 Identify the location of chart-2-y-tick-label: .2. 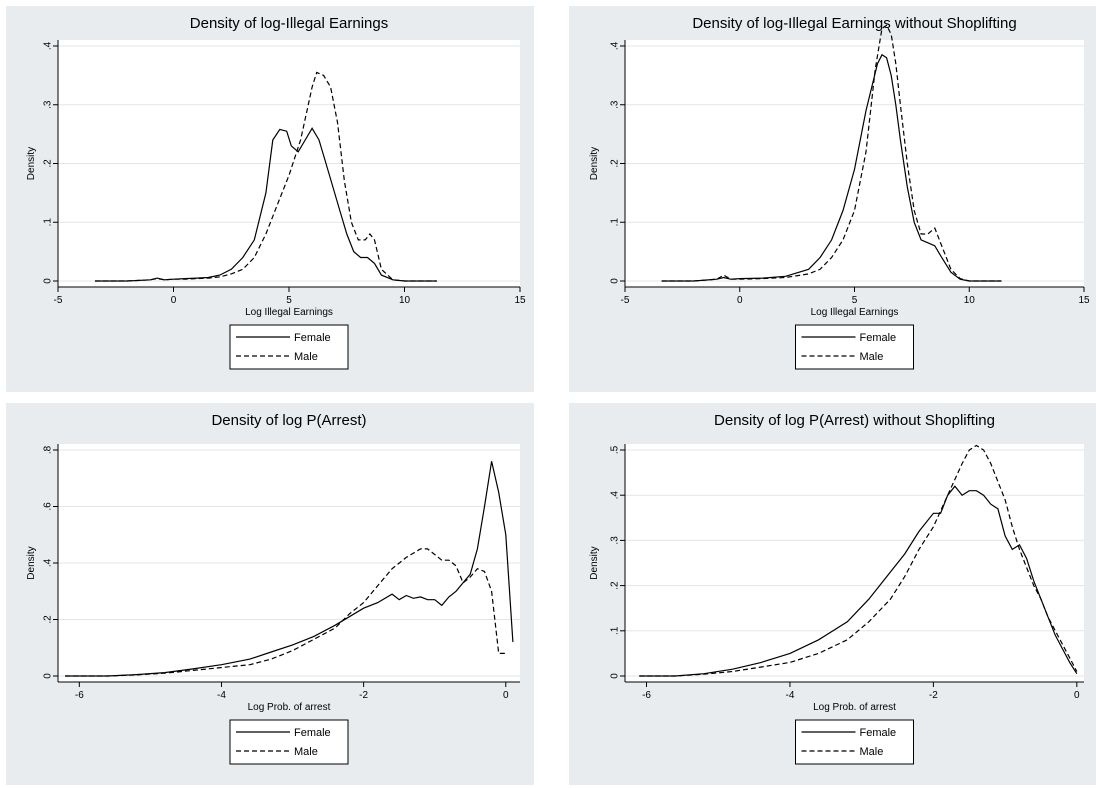
(615, 163).